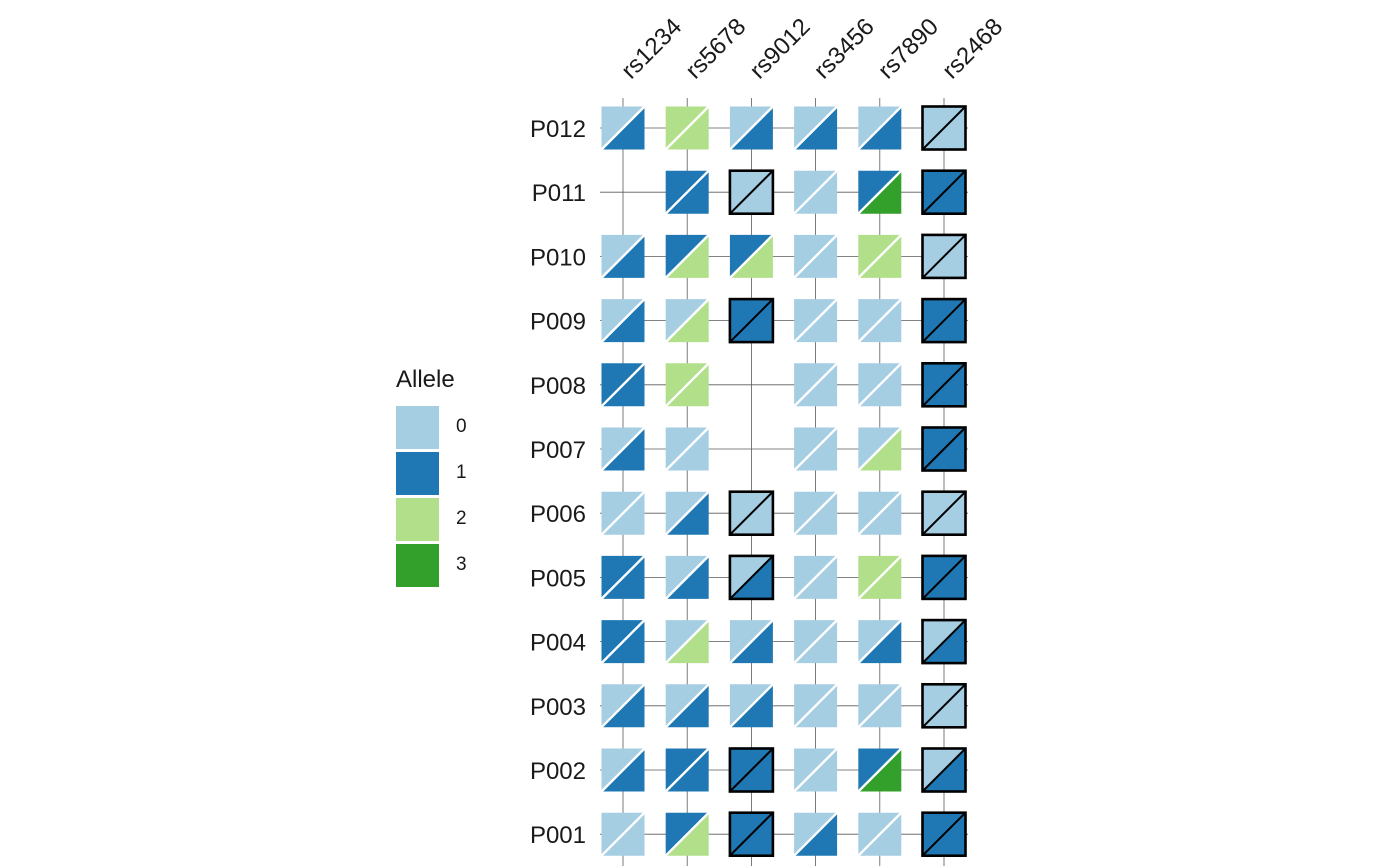  What do you see at coordinates (558, 835) in the screenshot?
I see `row-label: P001` at bounding box center [558, 835].